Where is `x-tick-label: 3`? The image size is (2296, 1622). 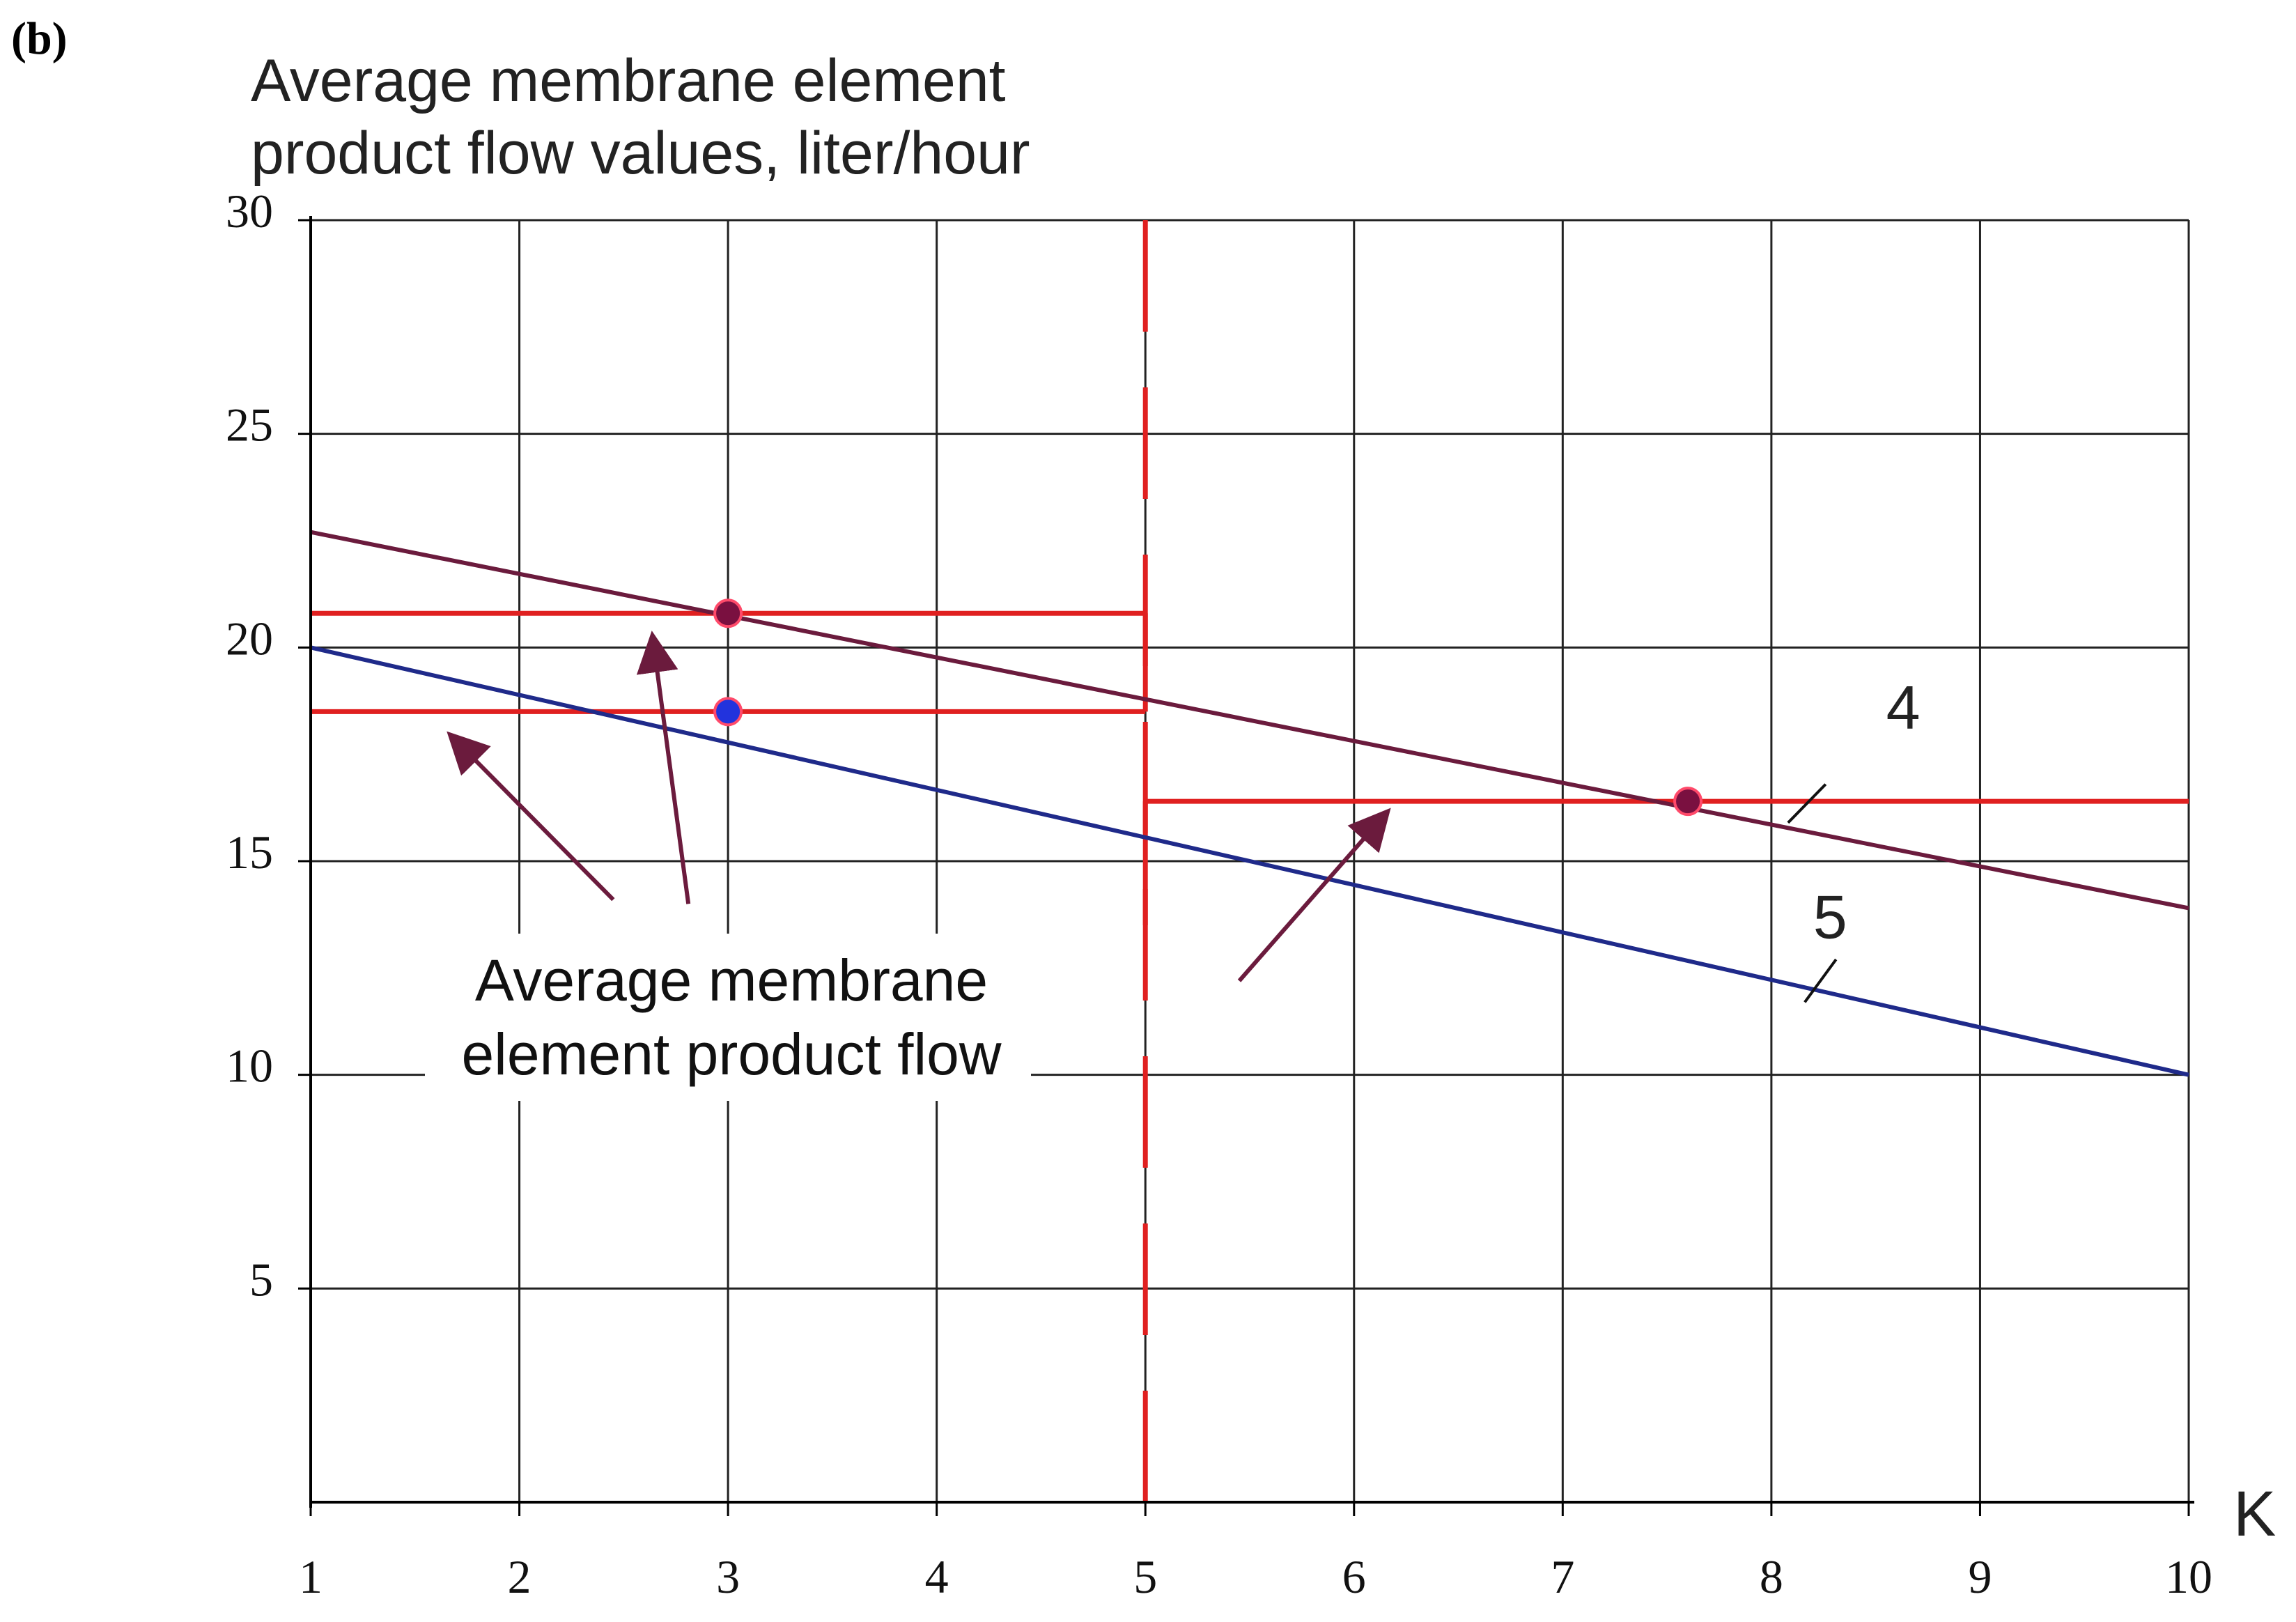 x-tick-label: 3 is located at coordinates (728, 1576).